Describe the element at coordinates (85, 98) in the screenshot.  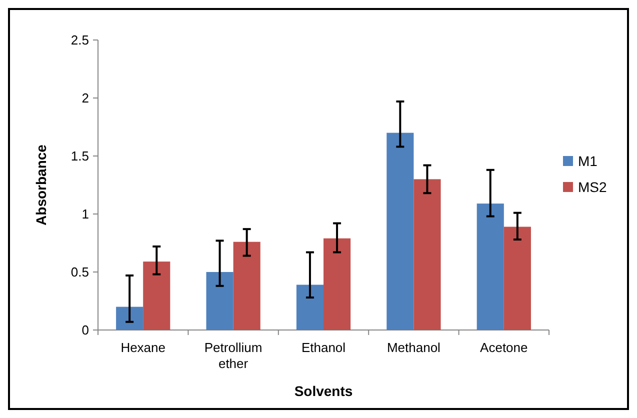
I see `y-tick-label: 2` at that location.